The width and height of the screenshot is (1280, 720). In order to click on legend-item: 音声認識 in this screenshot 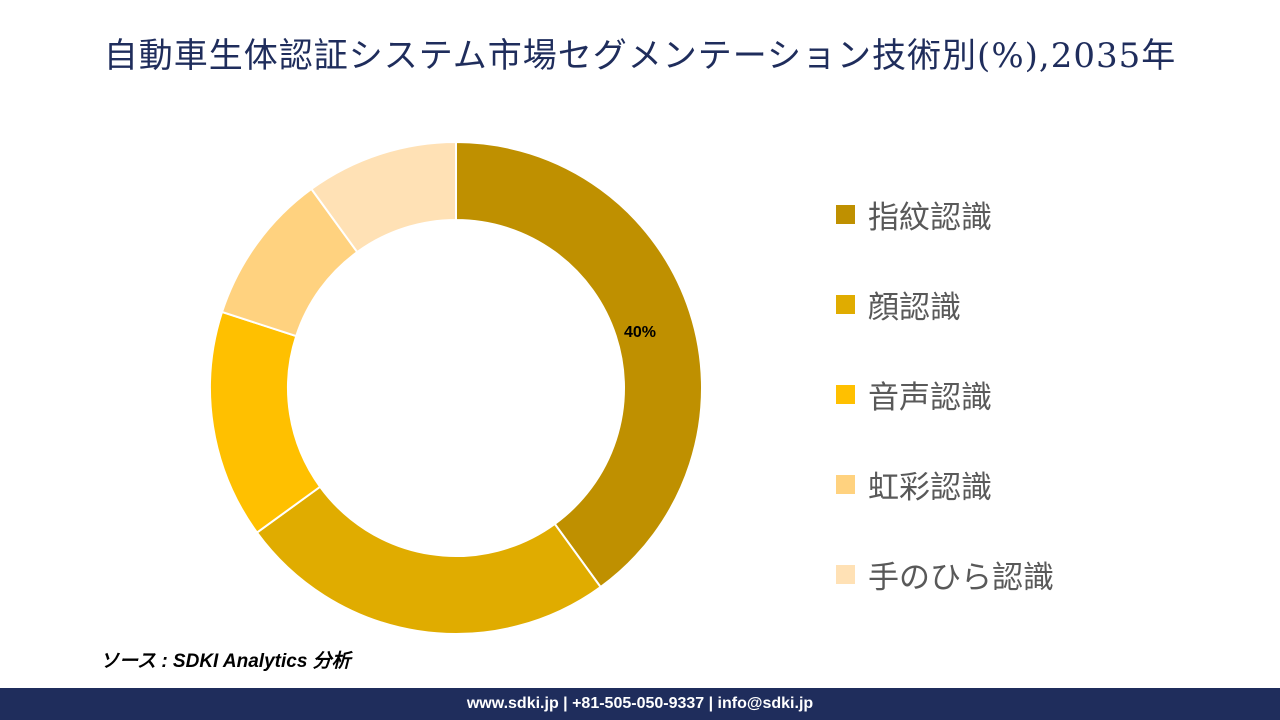, I will do `click(945, 394)`.